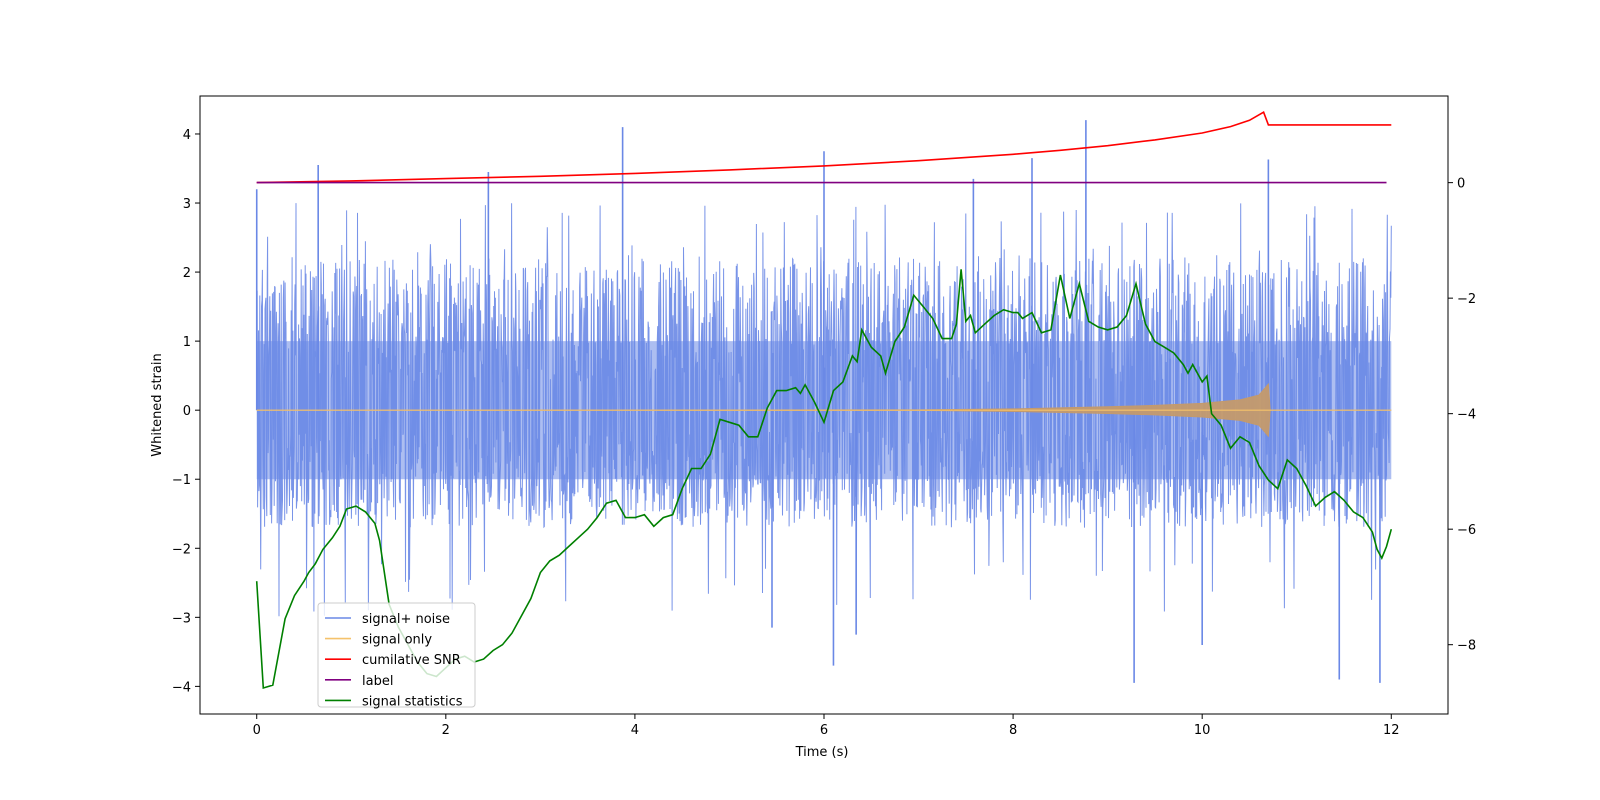  What do you see at coordinates (1466, 646) in the screenshot?
I see `y2-tick-label: −8` at bounding box center [1466, 646].